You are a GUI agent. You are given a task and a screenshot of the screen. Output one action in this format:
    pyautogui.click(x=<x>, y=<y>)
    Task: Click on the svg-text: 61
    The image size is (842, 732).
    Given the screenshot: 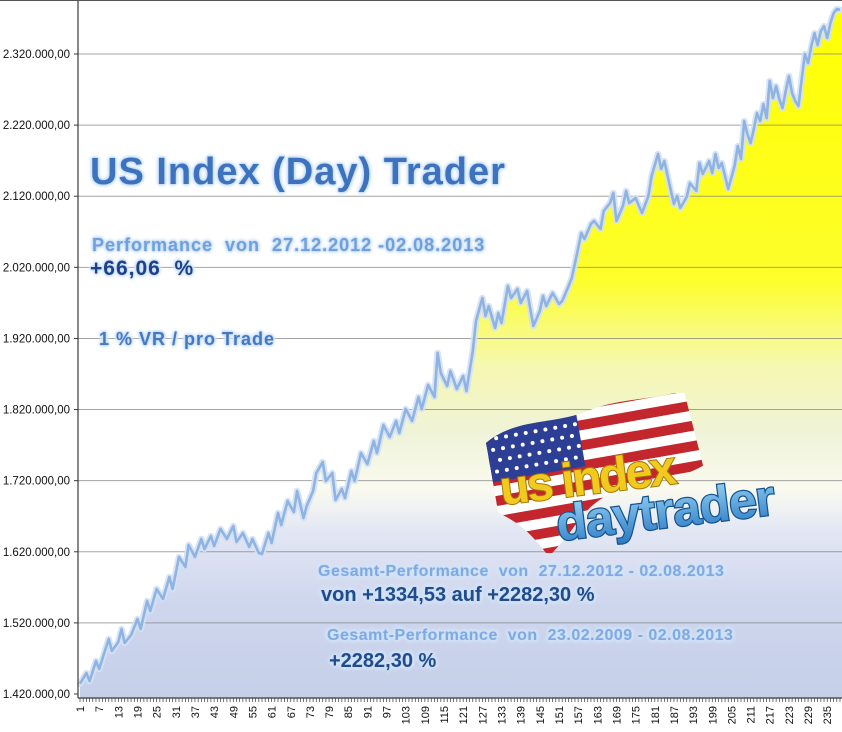 What is the action you would take?
    pyautogui.click(x=273, y=712)
    